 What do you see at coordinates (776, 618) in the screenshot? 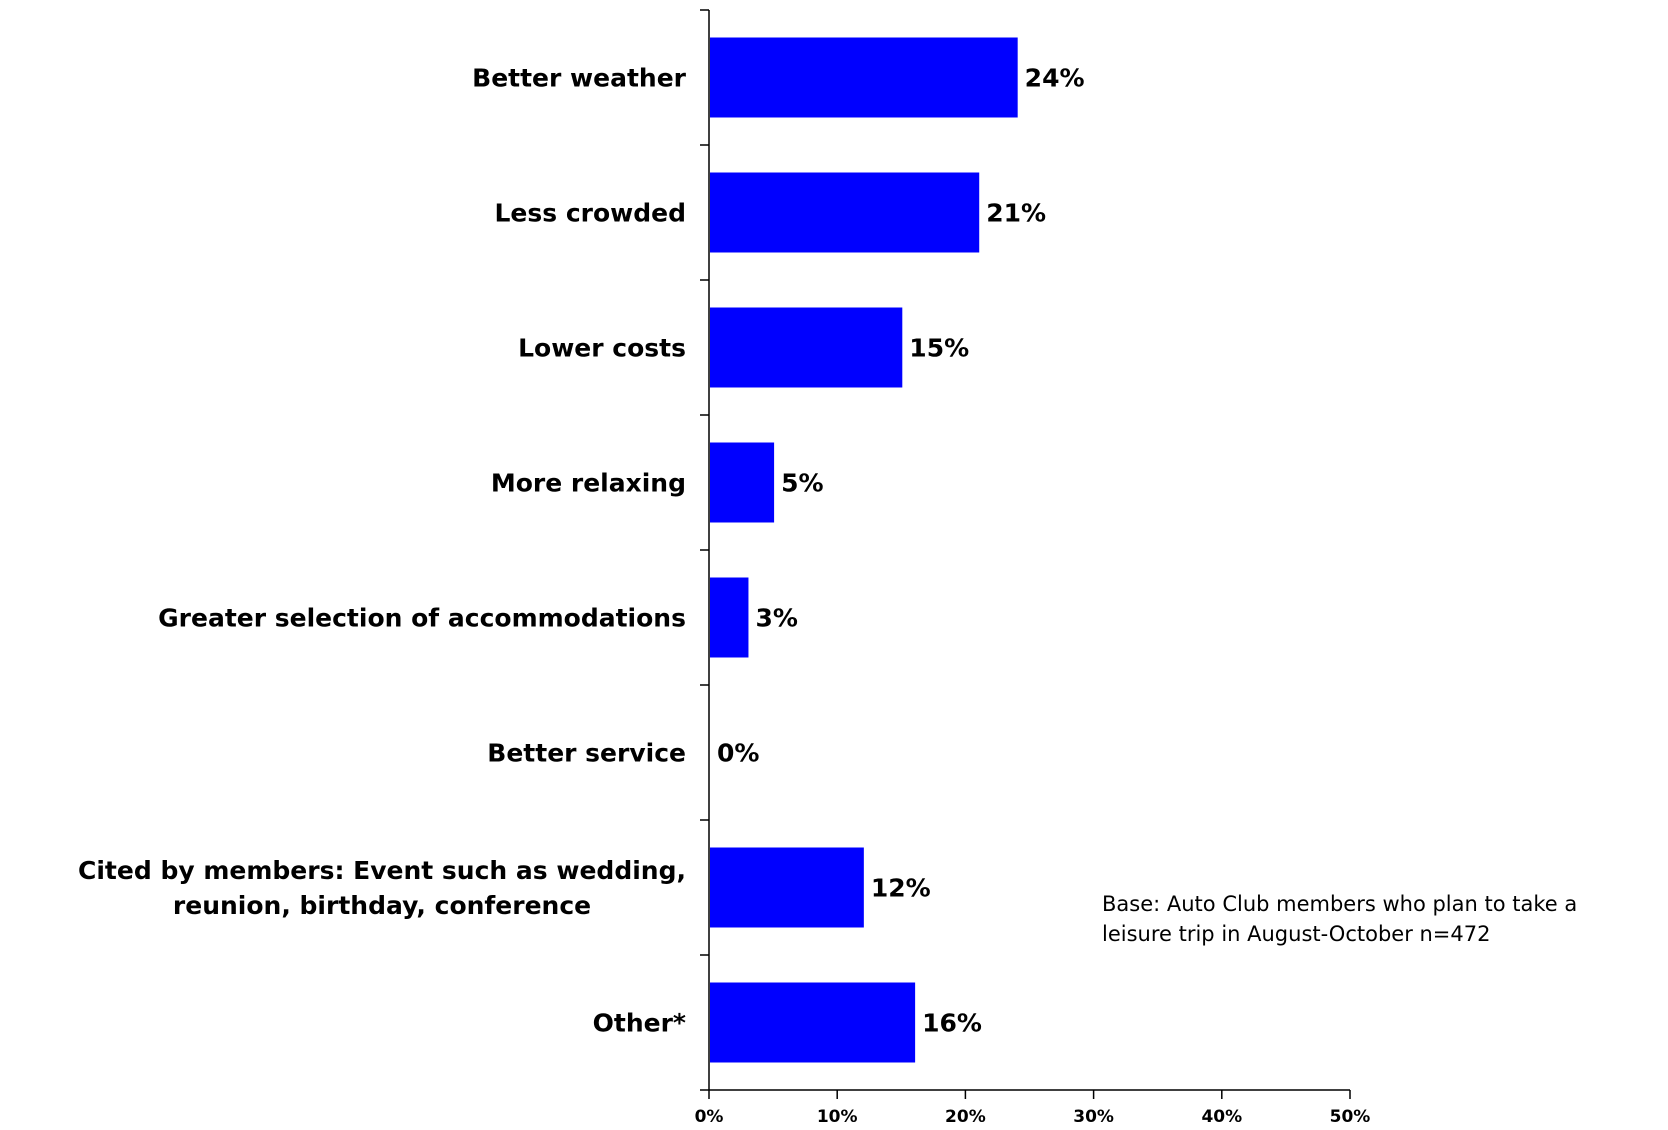
I see `data-label: 3%` at bounding box center [776, 618].